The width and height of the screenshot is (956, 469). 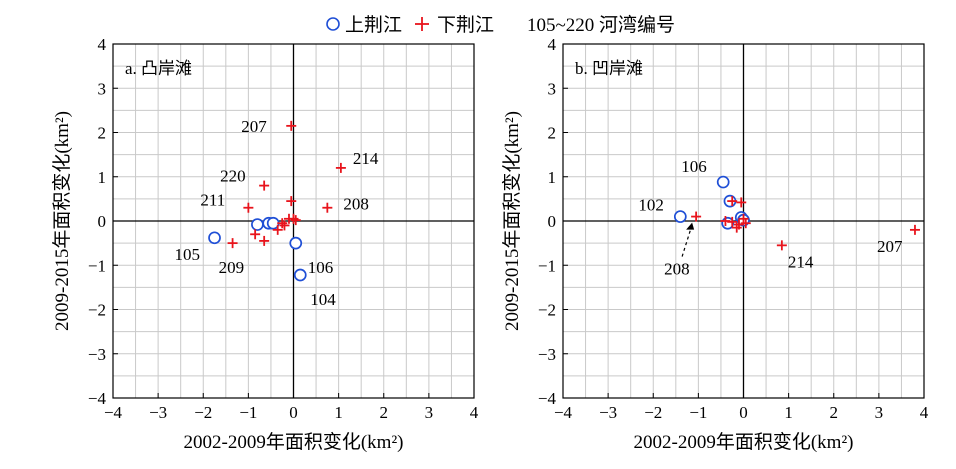 What do you see at coordinates (212, 200) in the screenshot?
I see `point-label: 211` at bounding box center [212, 200].